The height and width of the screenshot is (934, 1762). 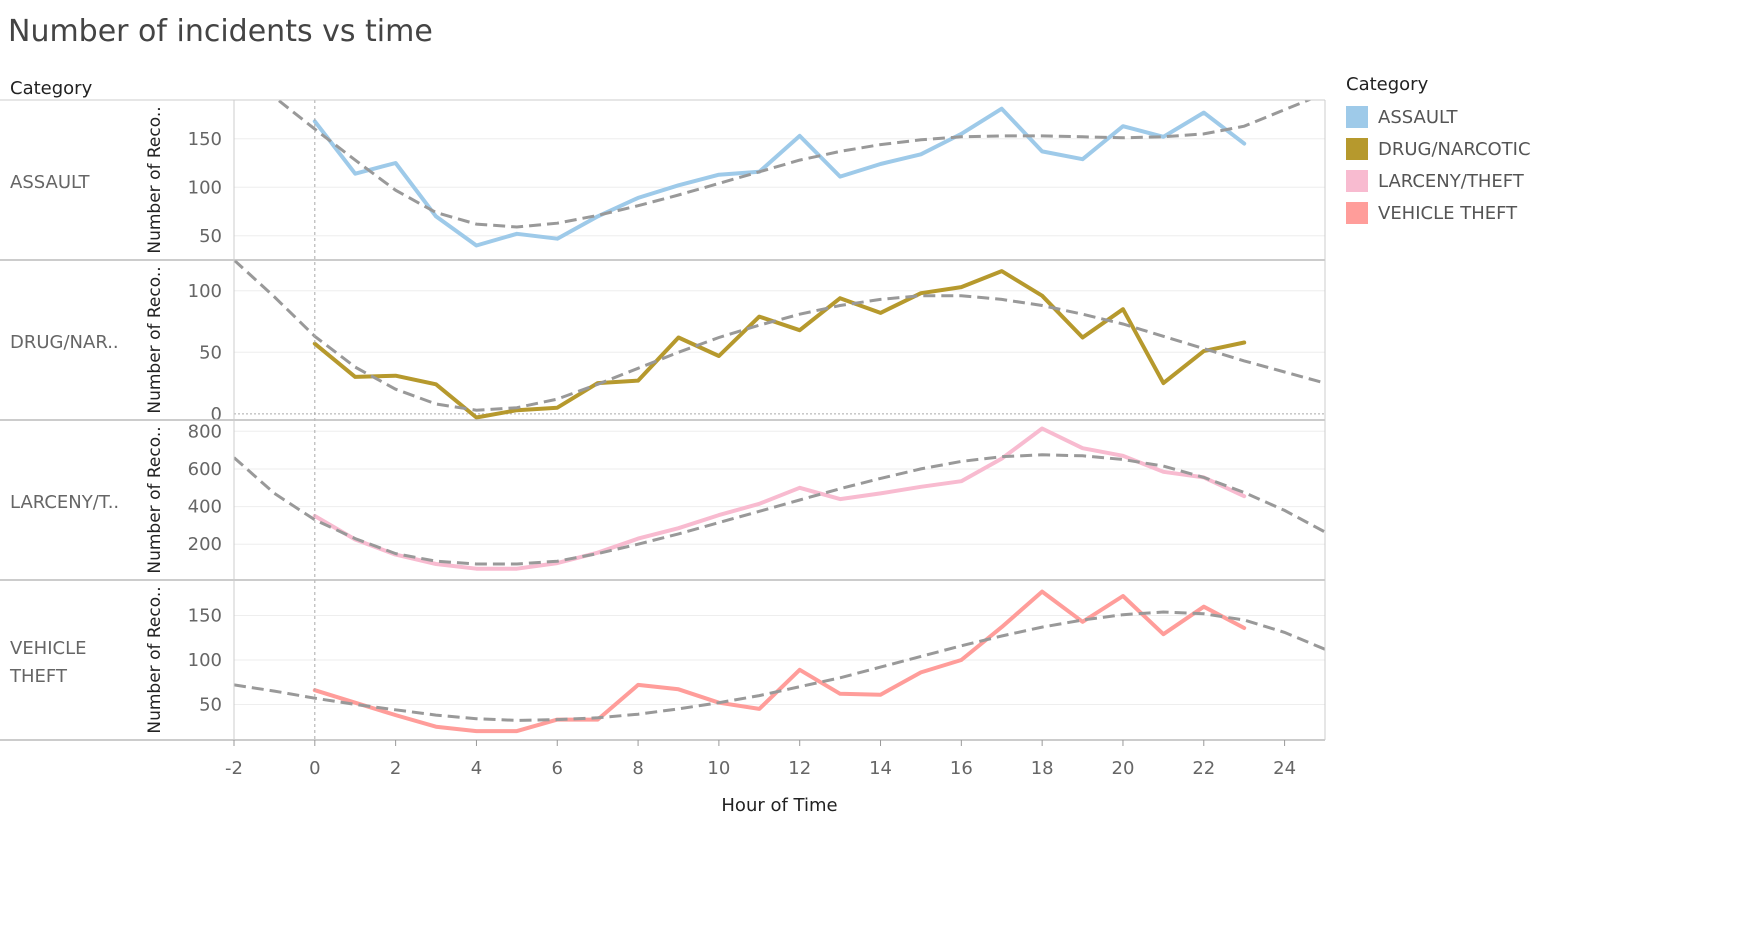 I want to click on x-tick-label: 18, so click(x=1042, y=768).